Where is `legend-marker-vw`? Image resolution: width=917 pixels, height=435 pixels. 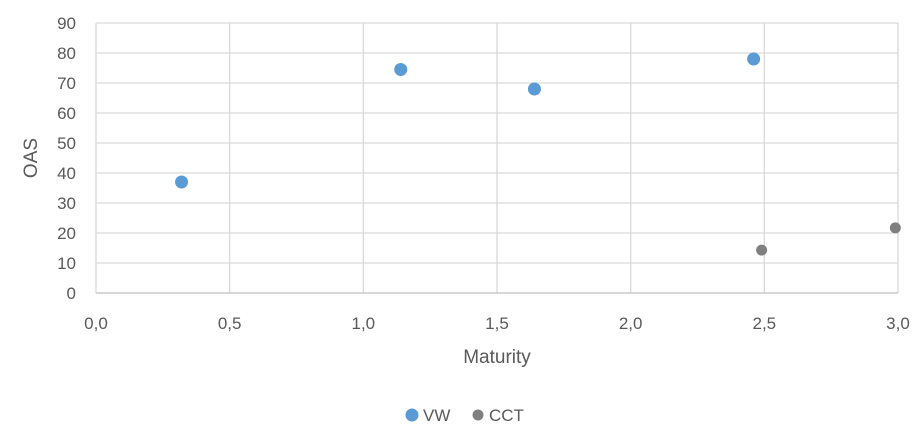
legend-marker-vw is located at coordinates (412, 415).